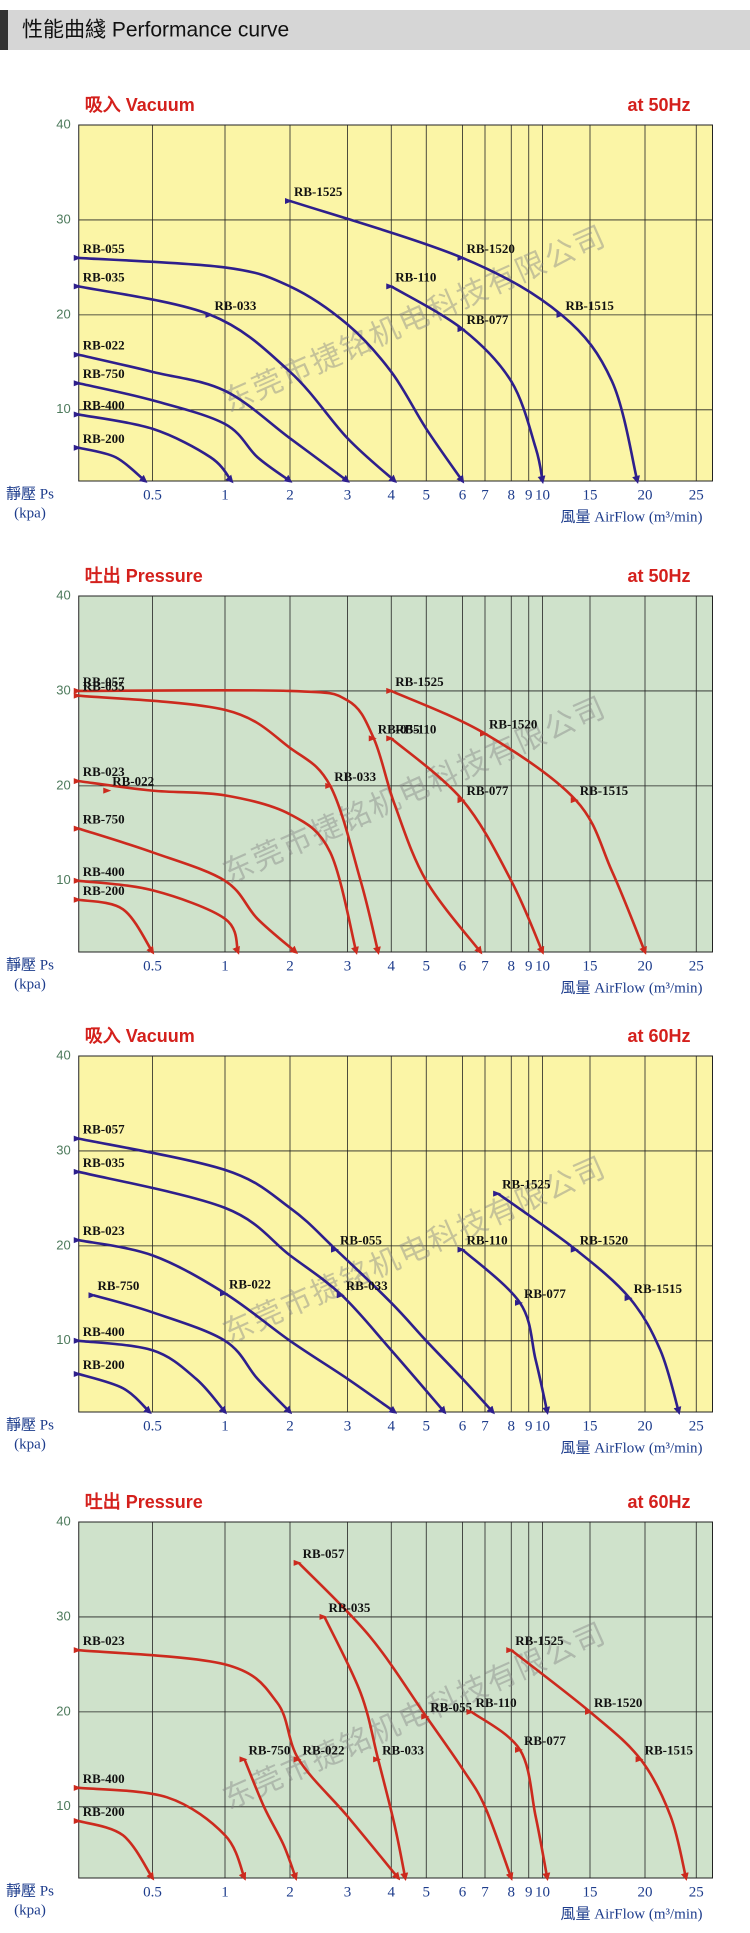  I want to click on x-tick-label: 10, so click(542, 495).